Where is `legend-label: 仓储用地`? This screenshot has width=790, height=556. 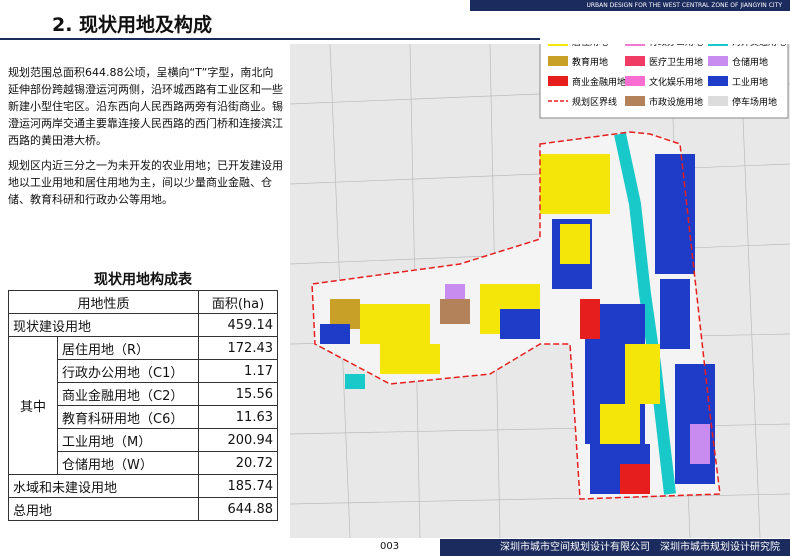
legend-label: 仓储用地 is located at coordinates (750, 62).